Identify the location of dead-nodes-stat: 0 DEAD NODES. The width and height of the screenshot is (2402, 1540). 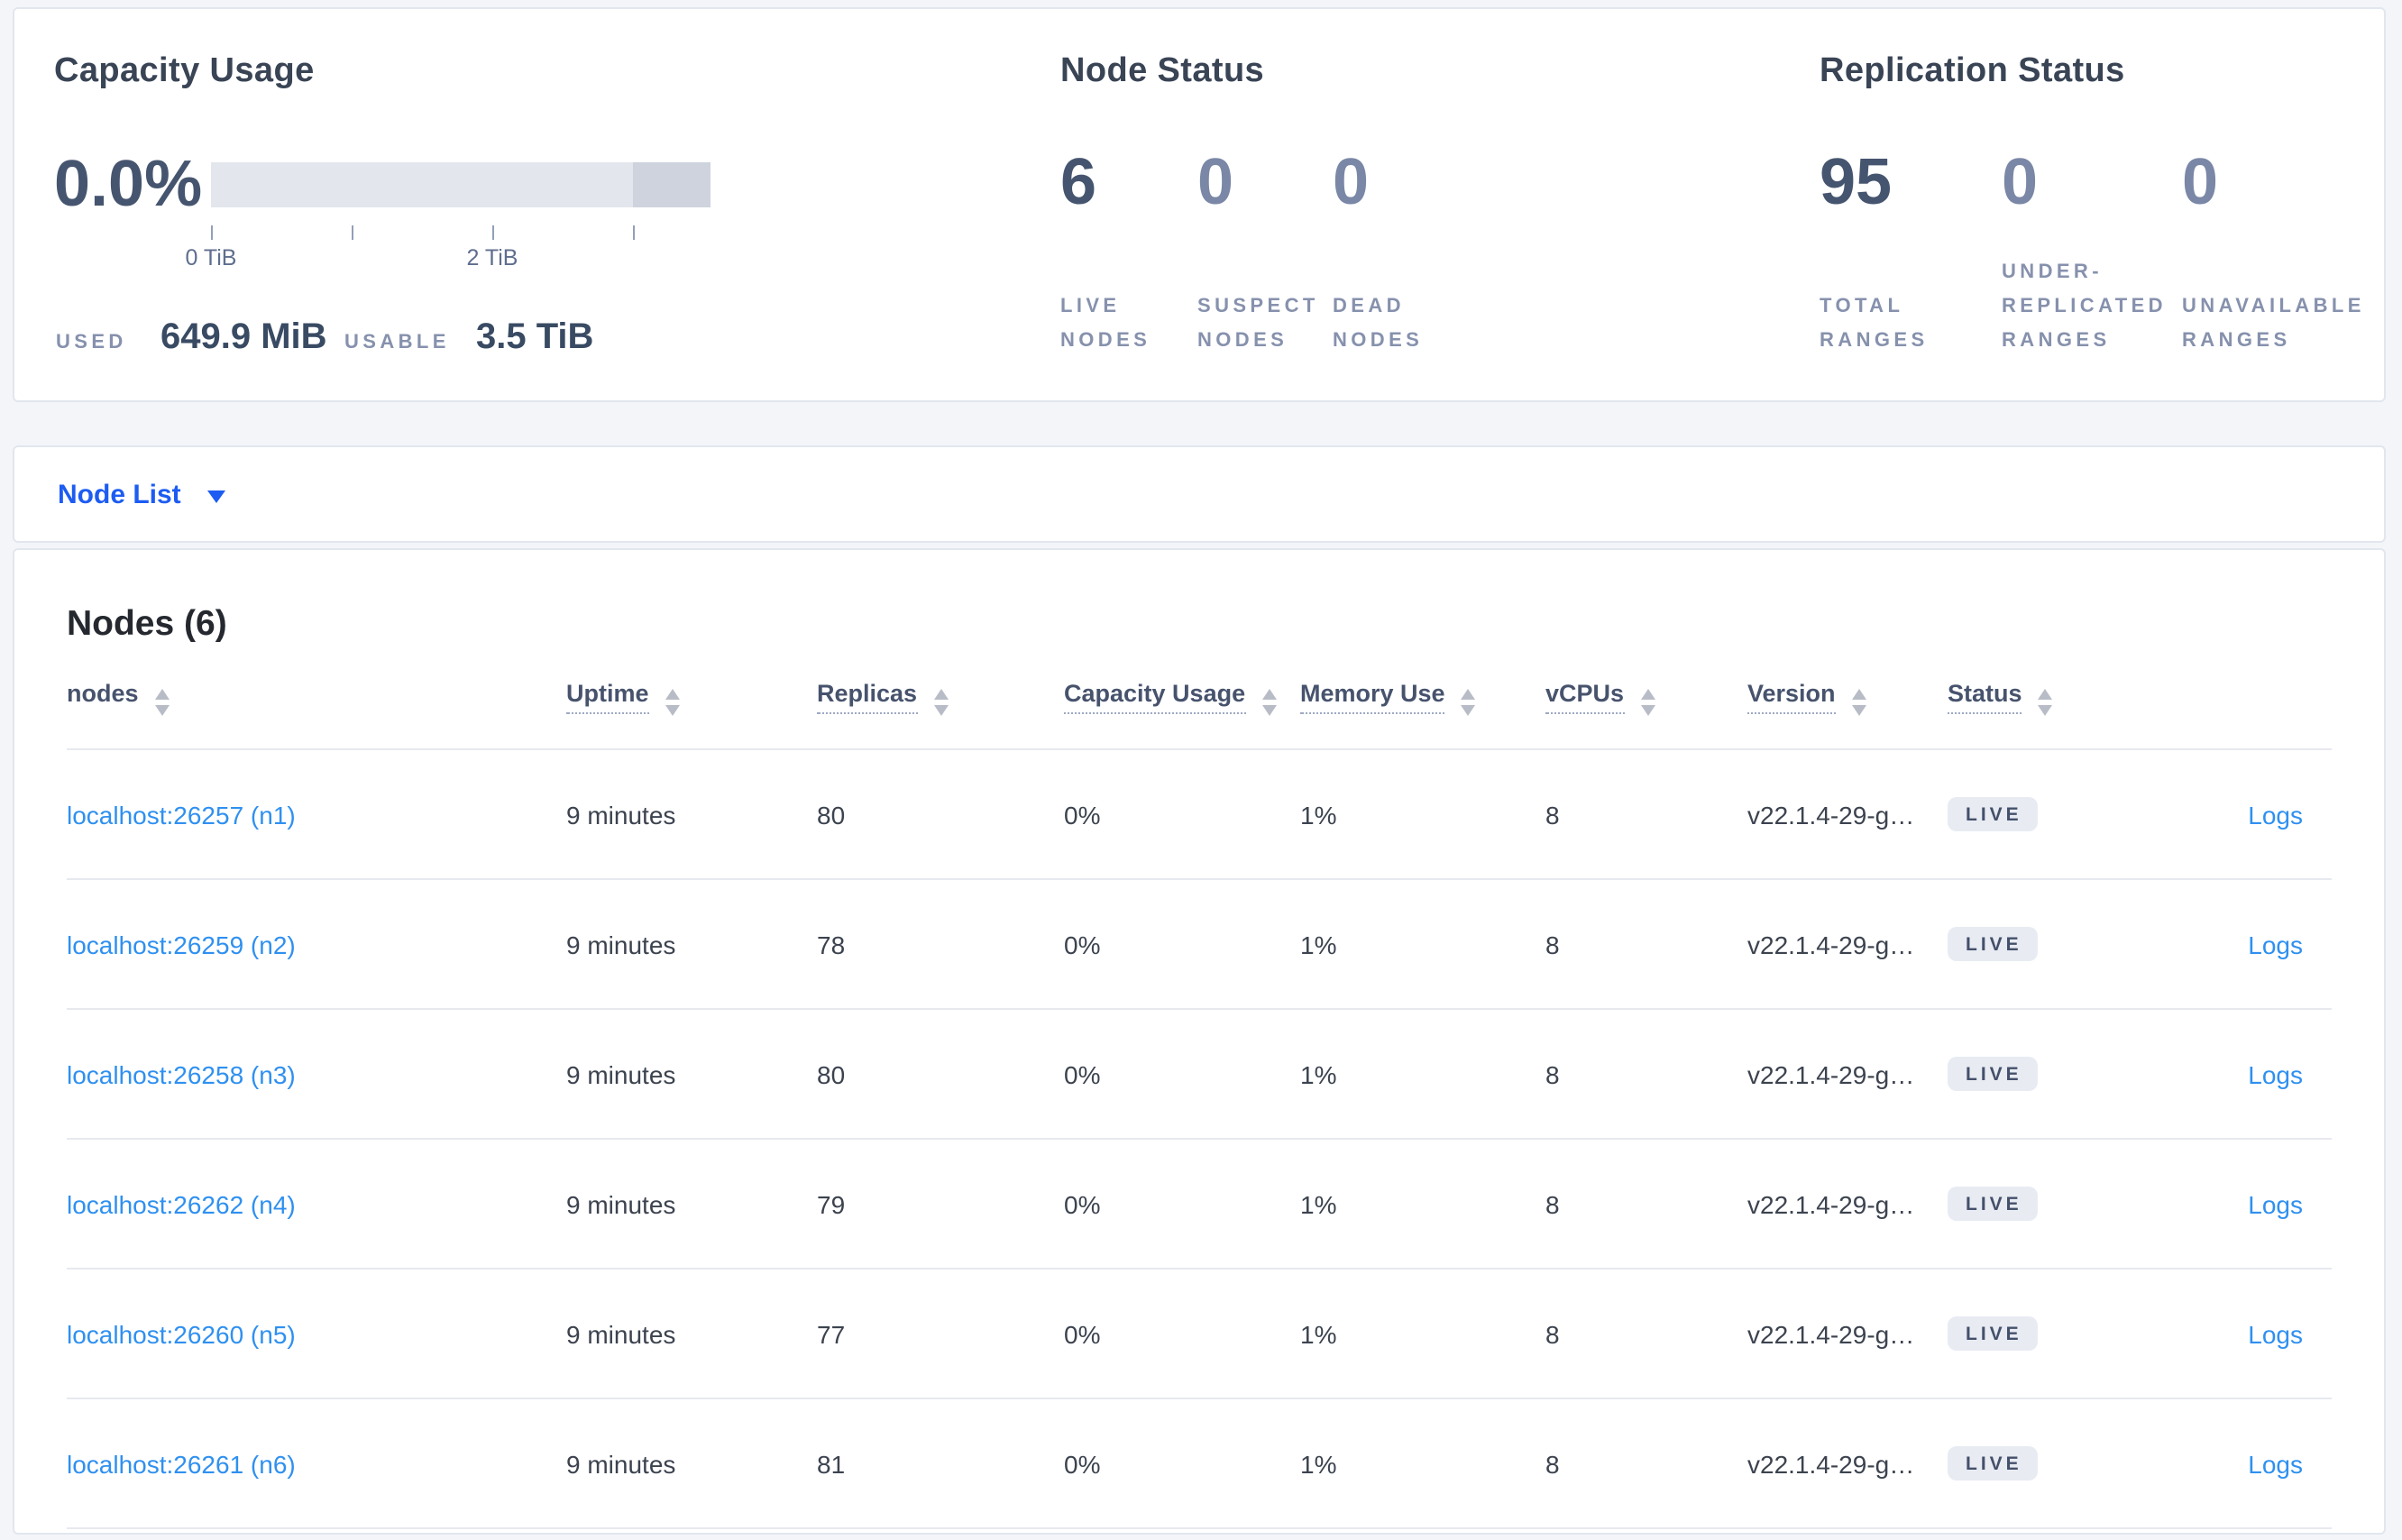
(1441, 209).